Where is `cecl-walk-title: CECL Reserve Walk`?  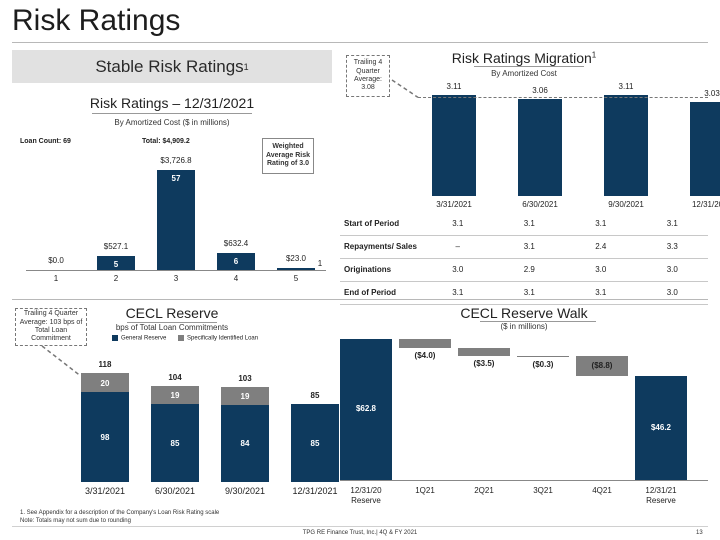
cecl-walk-title: CECL Reserve Walk is located at coordinates (524, 313).